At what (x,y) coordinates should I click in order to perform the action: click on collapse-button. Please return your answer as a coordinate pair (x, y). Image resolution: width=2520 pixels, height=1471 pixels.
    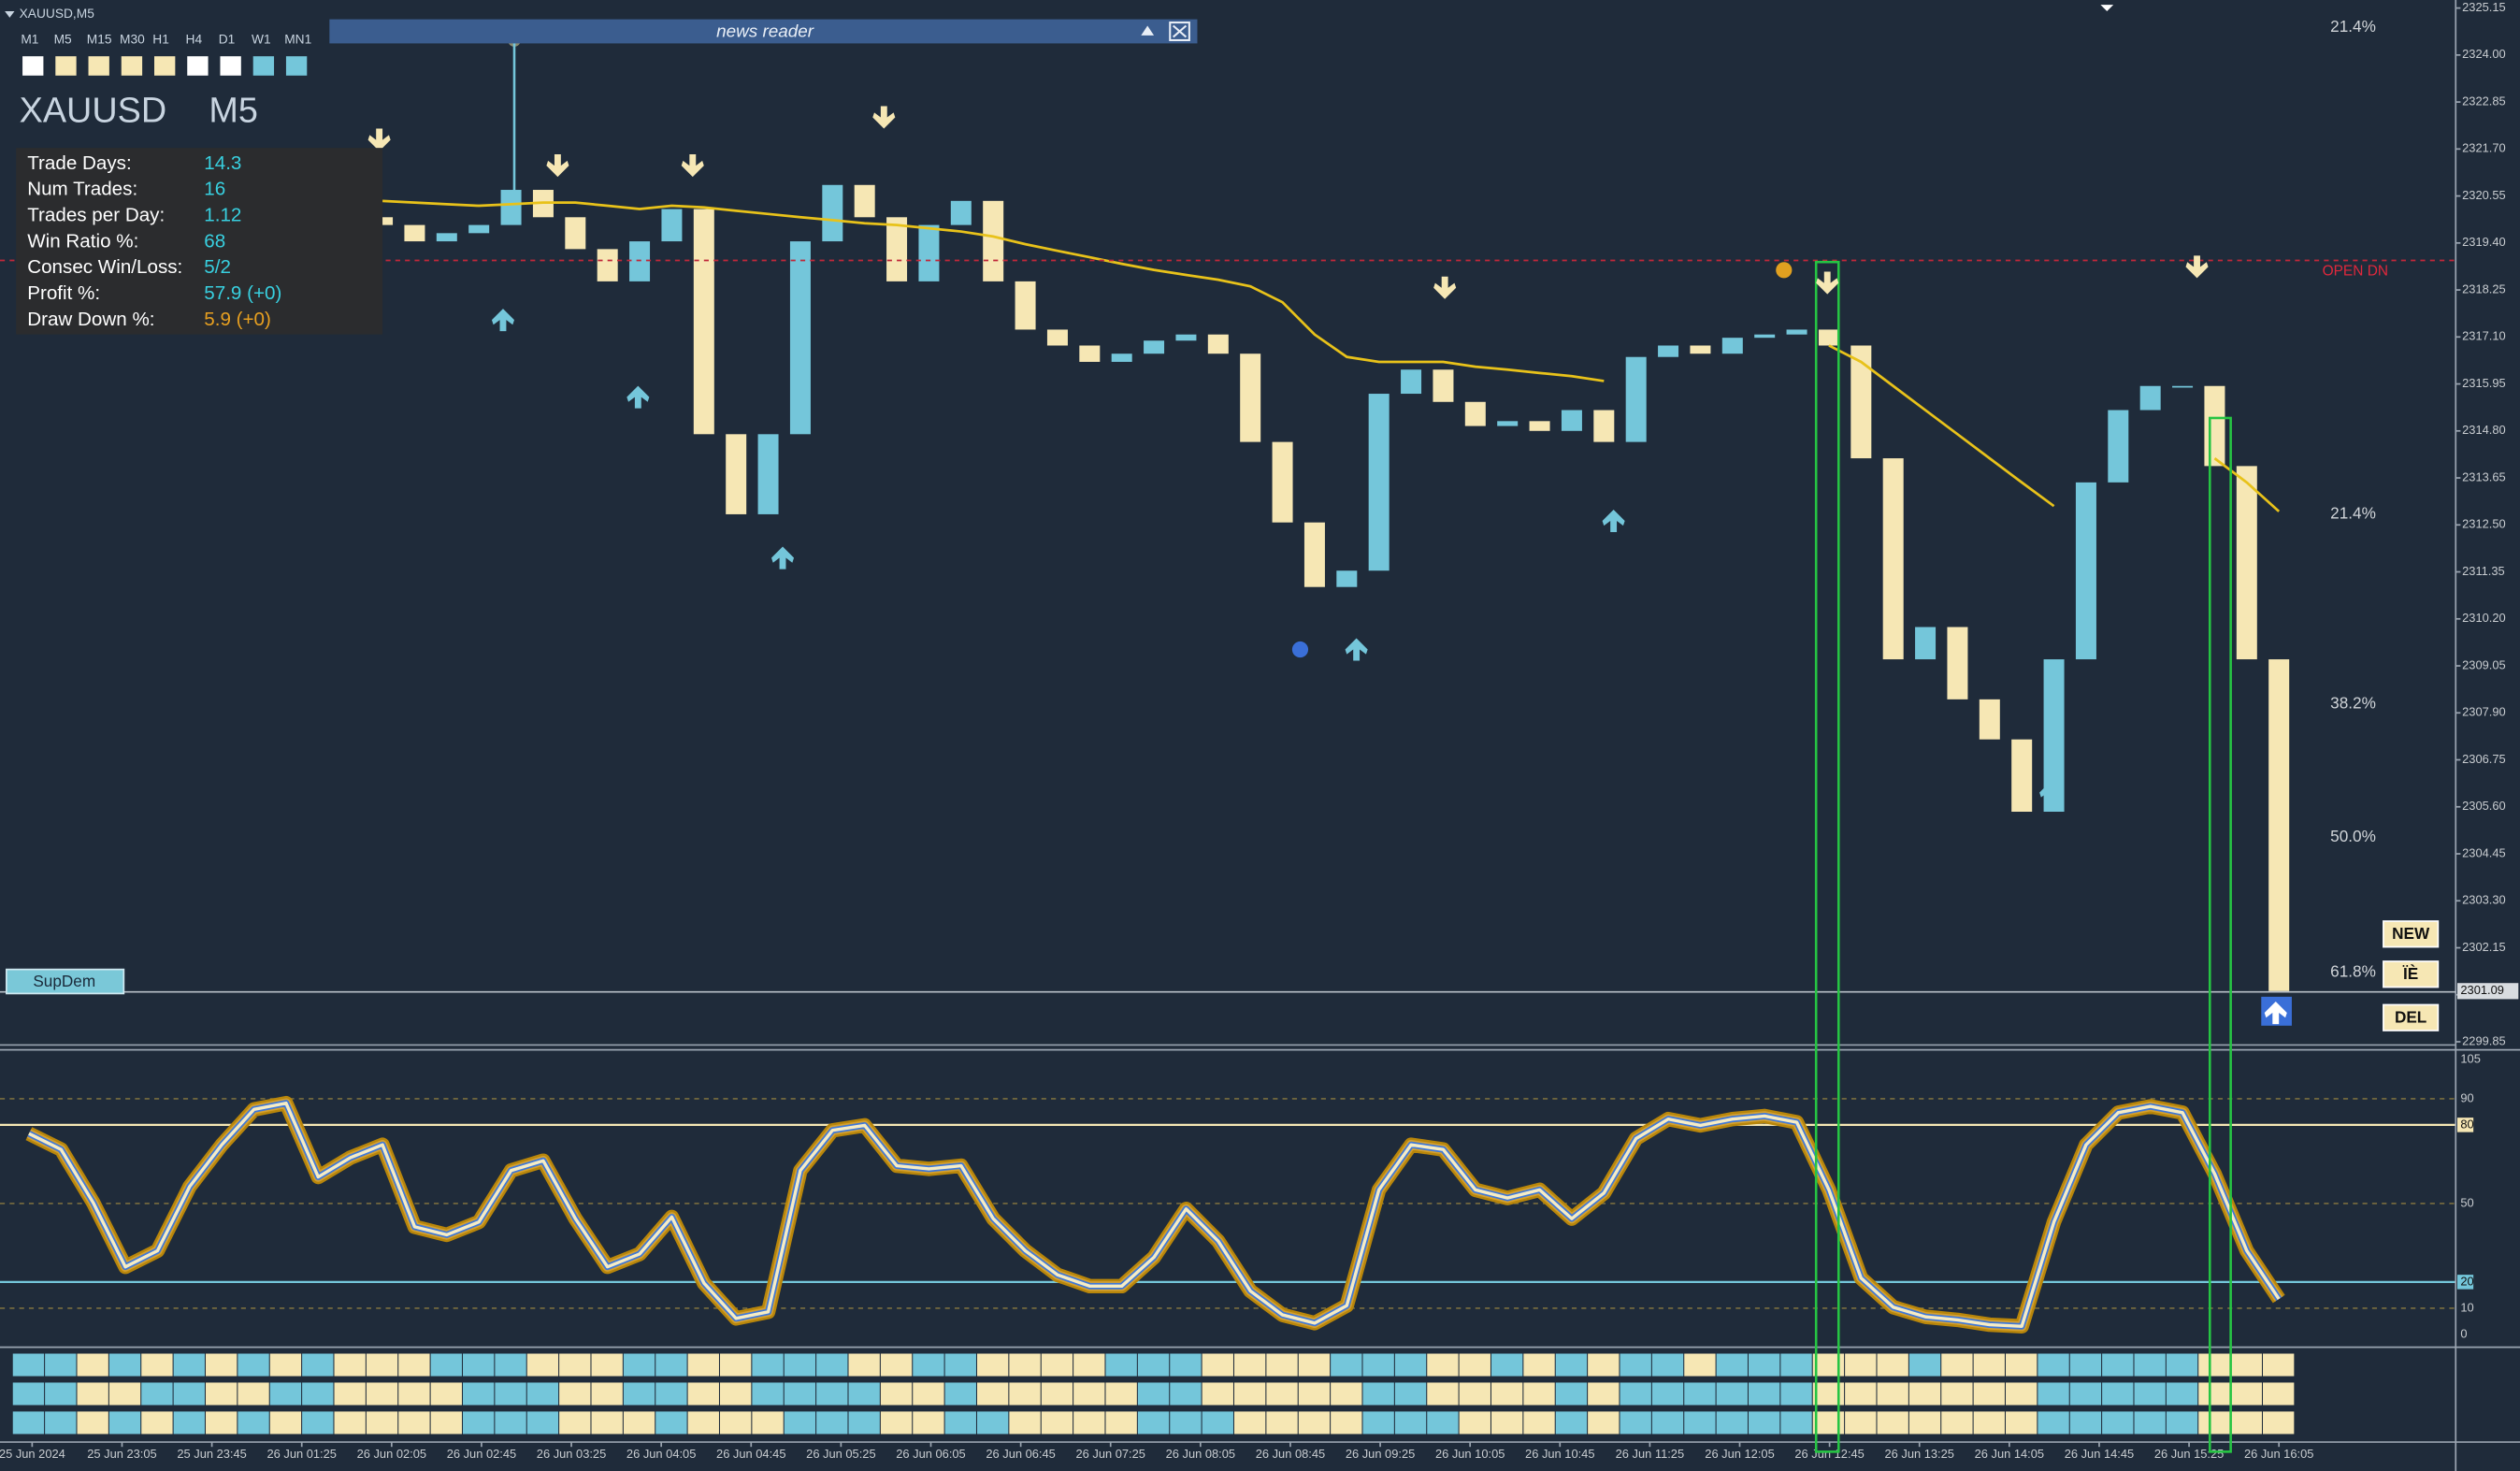
    Looking at the image, I should click on (1148, 30).